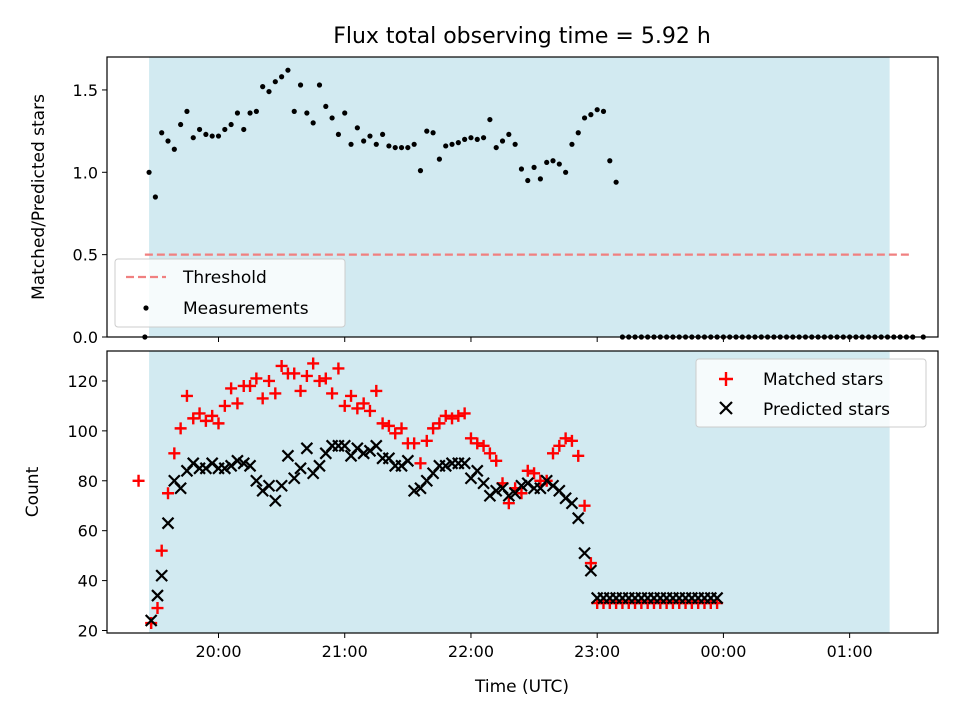  I want to click on y-tick-label: 40, so click(88, 581).